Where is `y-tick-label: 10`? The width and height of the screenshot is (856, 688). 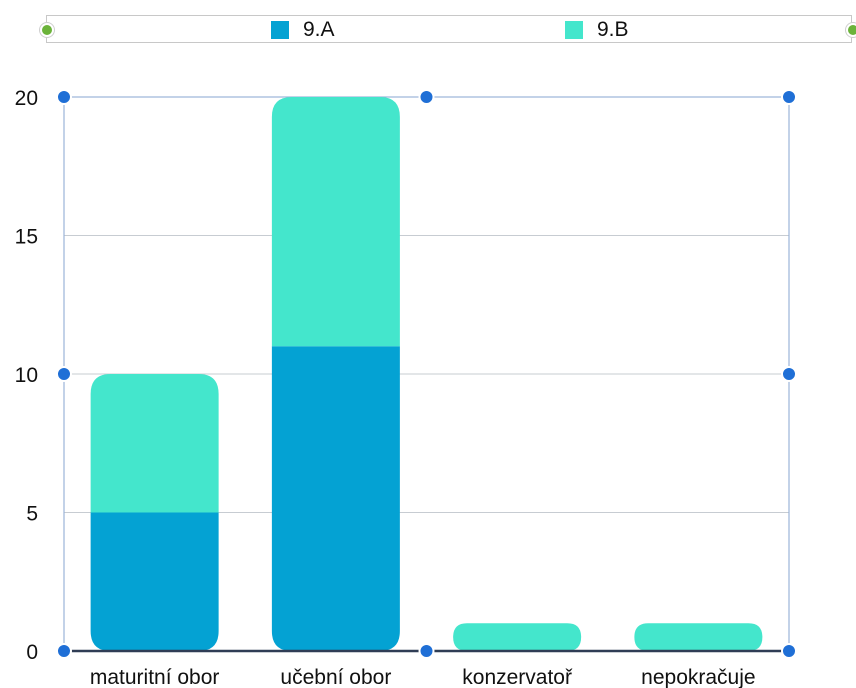
y-tick-label: 10 is located at coordinates (26, 375).